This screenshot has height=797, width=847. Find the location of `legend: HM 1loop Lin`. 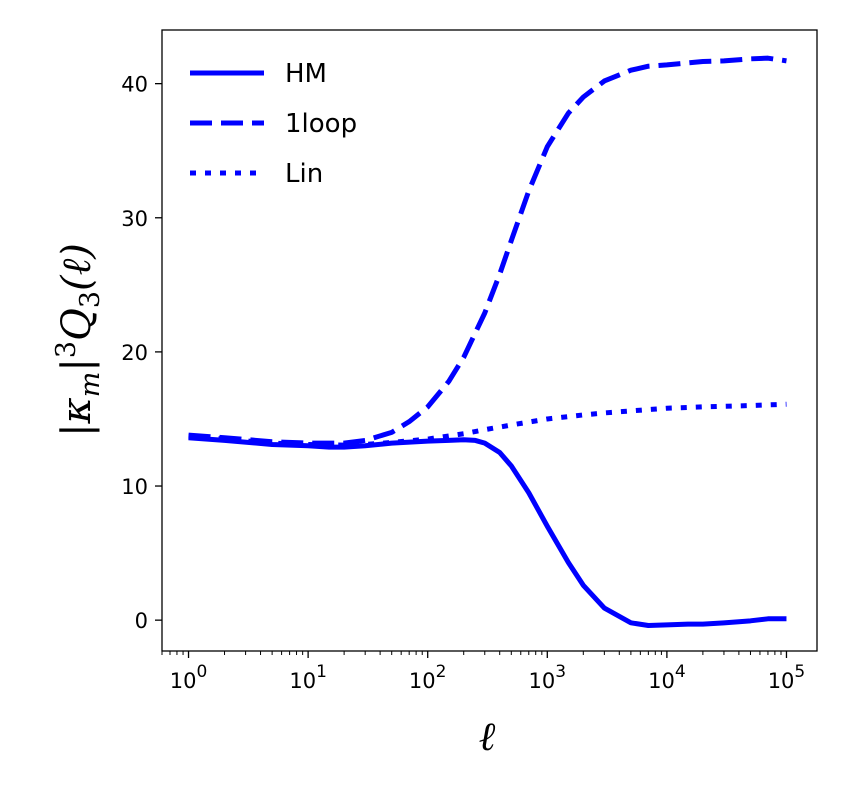

legend: HM 1loop Lin is located at coordinates (273, 124).